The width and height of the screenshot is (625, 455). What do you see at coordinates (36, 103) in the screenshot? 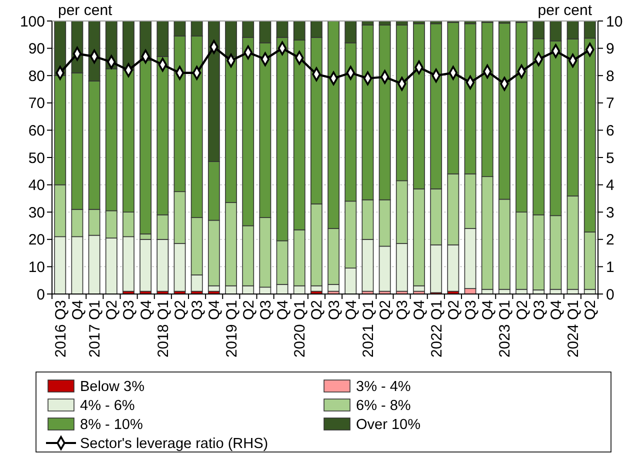
I see `y-tick-label: 70` at bounding box center [36, 103].